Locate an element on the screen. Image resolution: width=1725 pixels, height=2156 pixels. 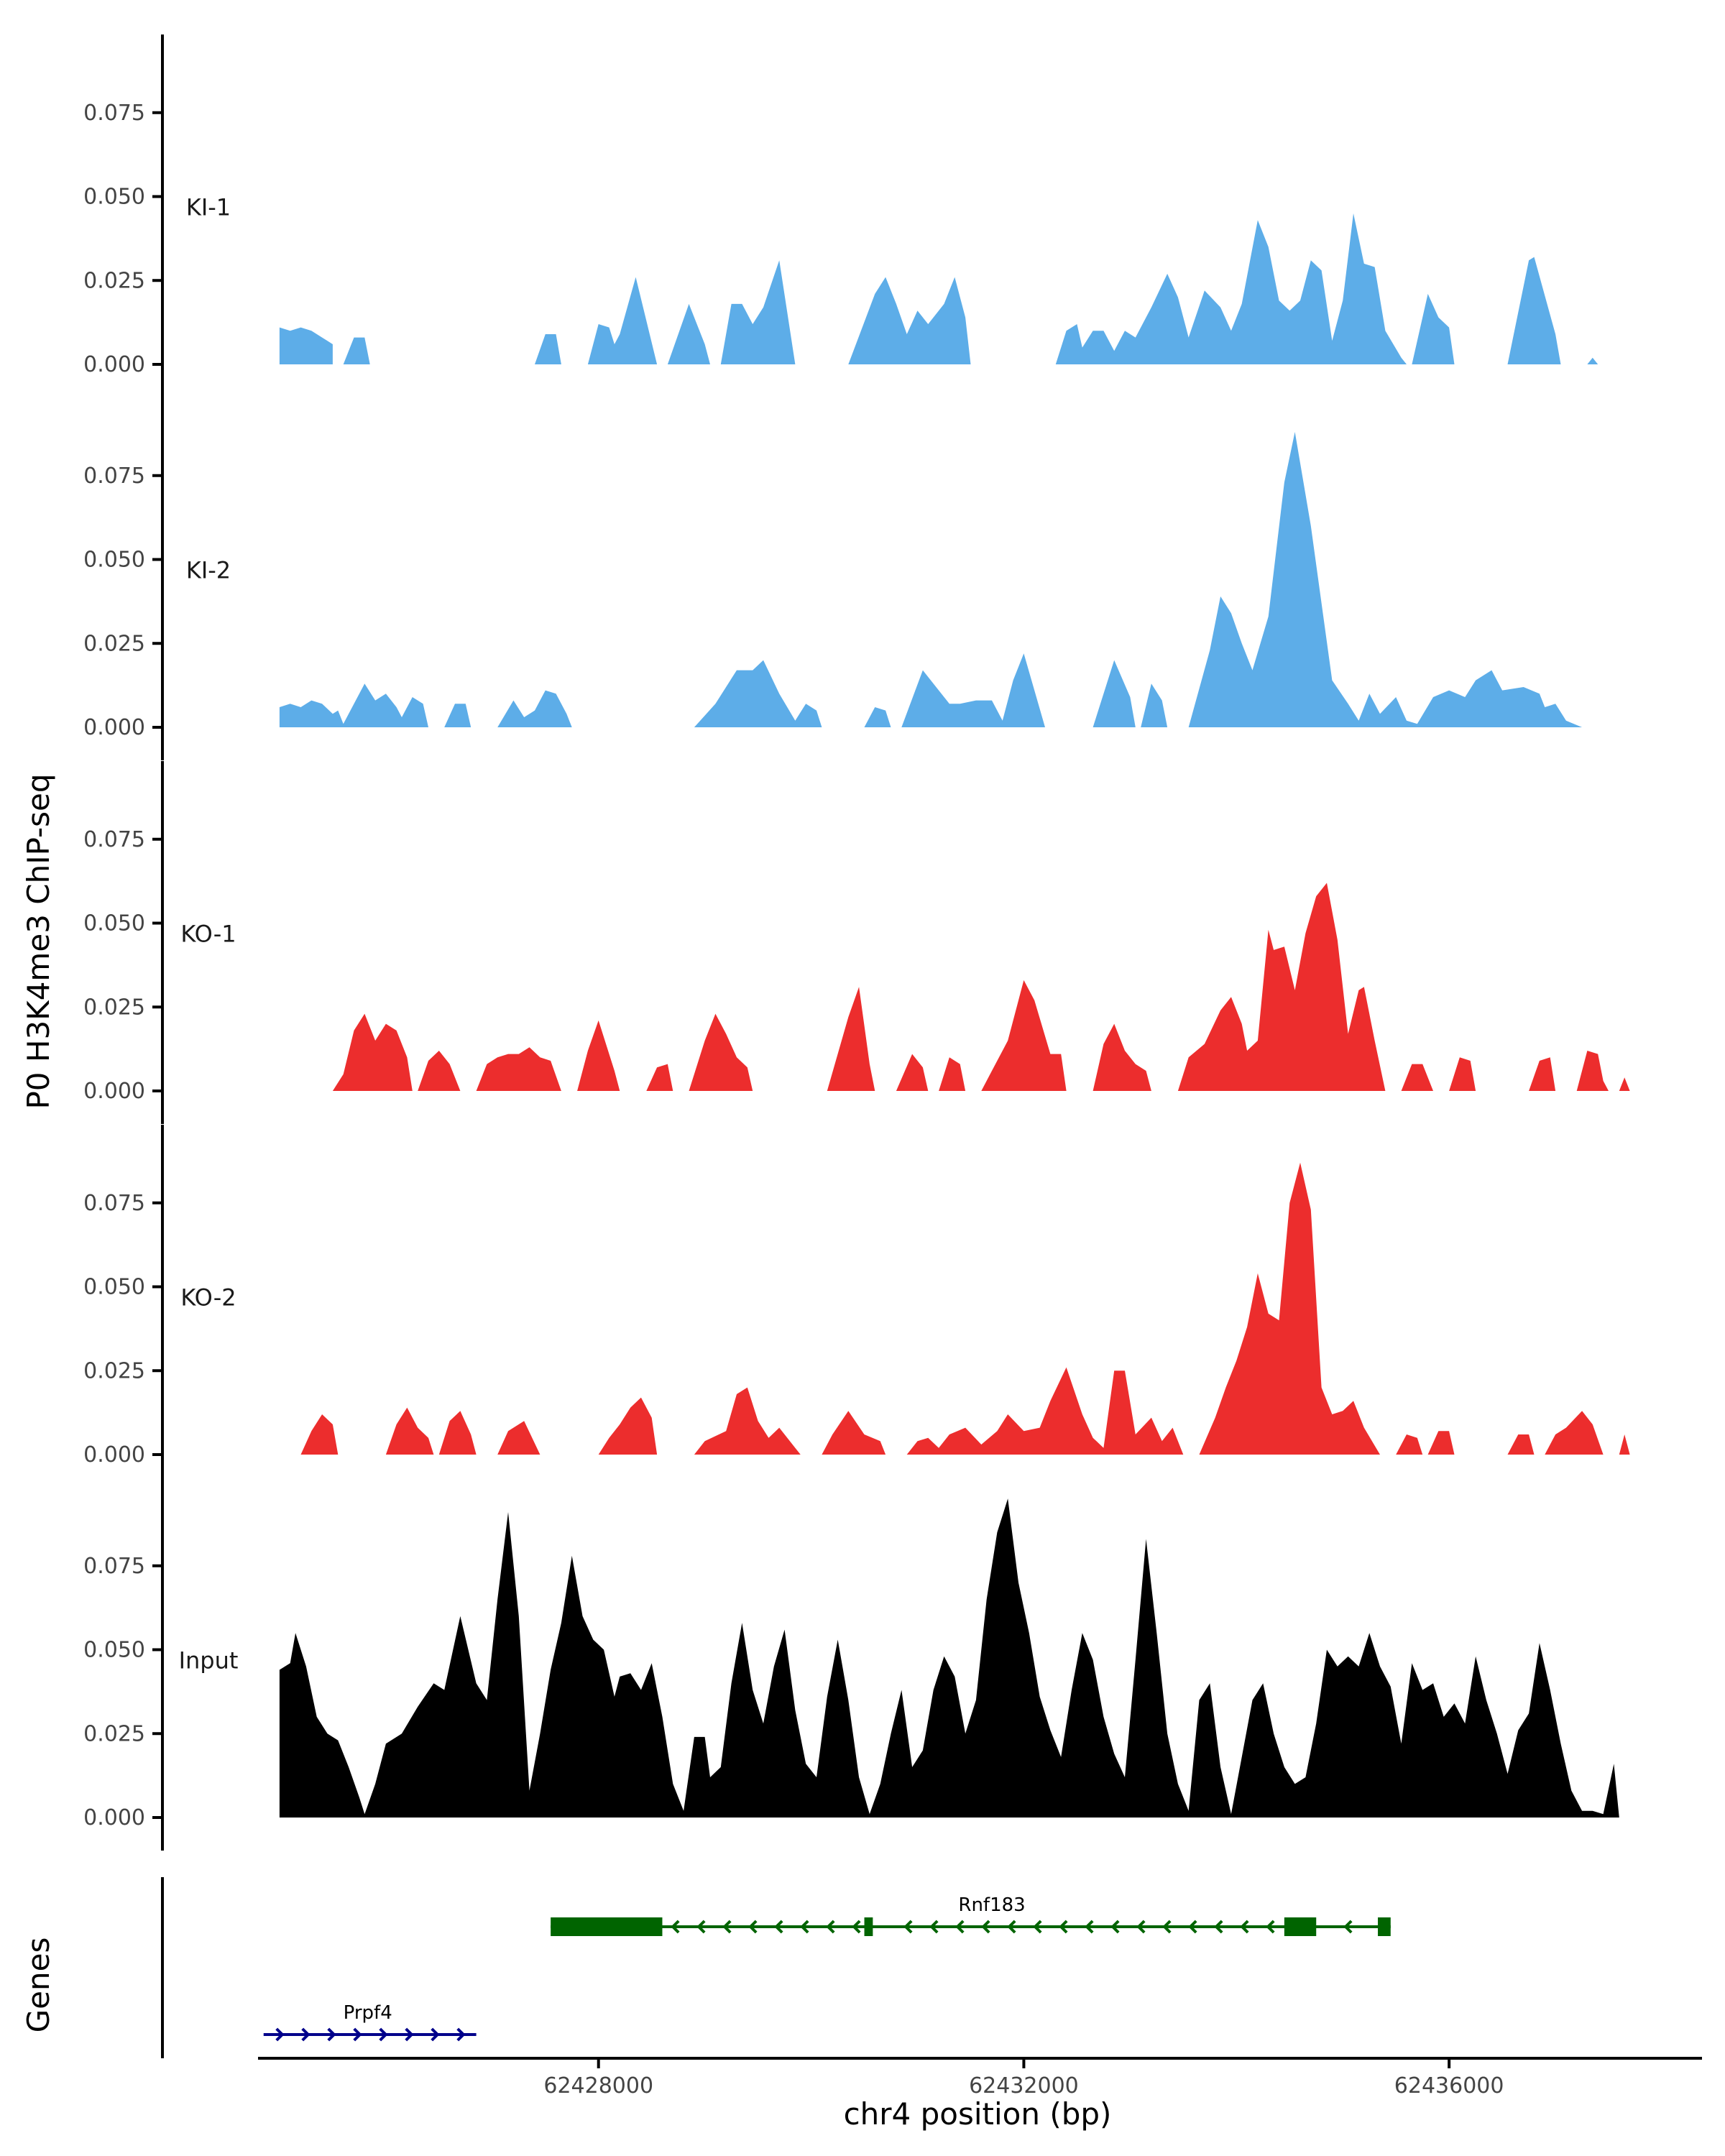
gene-track-panel: Genes Rnf183 Prpf4 is located at coordinates (706, 1967).